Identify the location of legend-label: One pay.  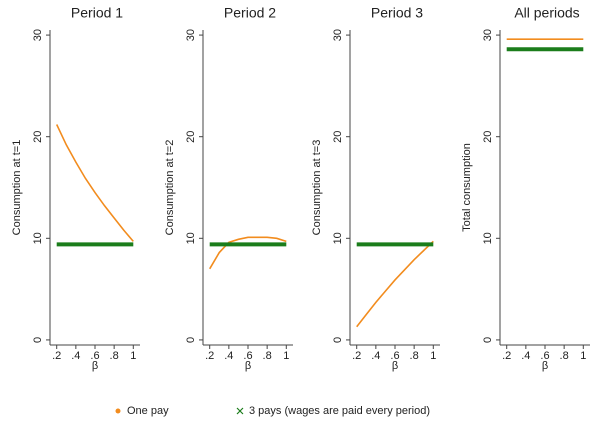
(148, 411).